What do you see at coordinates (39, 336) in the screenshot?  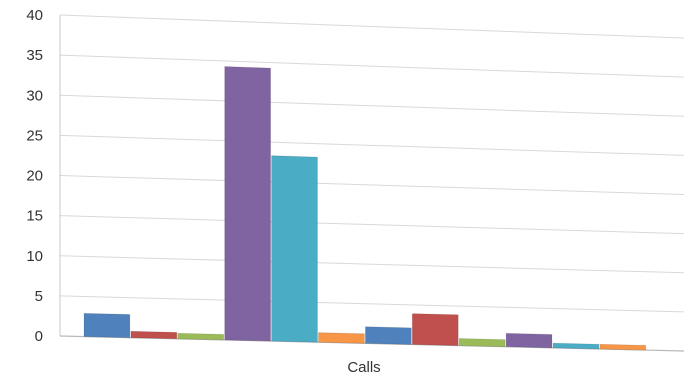 I see `y-tick-label: 0` at bounding box center [39, 336].